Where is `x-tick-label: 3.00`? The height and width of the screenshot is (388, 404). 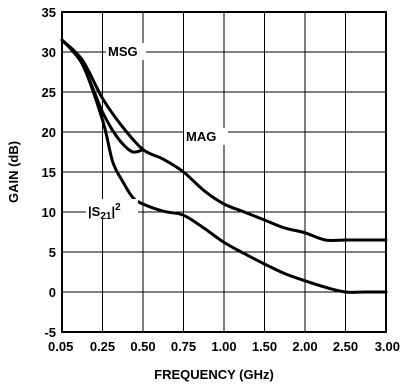 x-tick-label: 3.00 is located at coordinates (387, 346).